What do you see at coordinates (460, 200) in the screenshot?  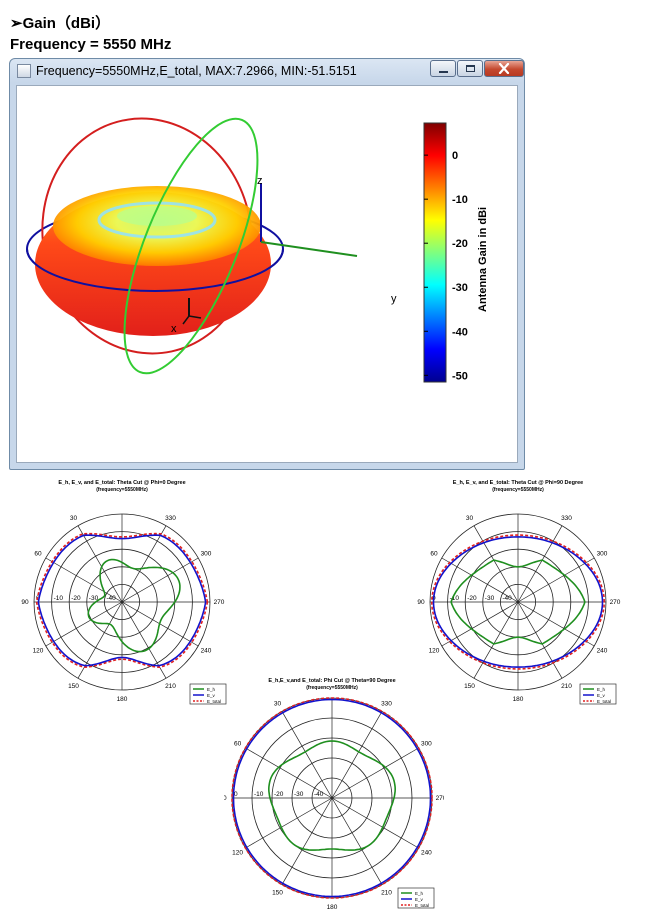 I see `colorbar-tick-label: -10` at bounding box center [460, 200].